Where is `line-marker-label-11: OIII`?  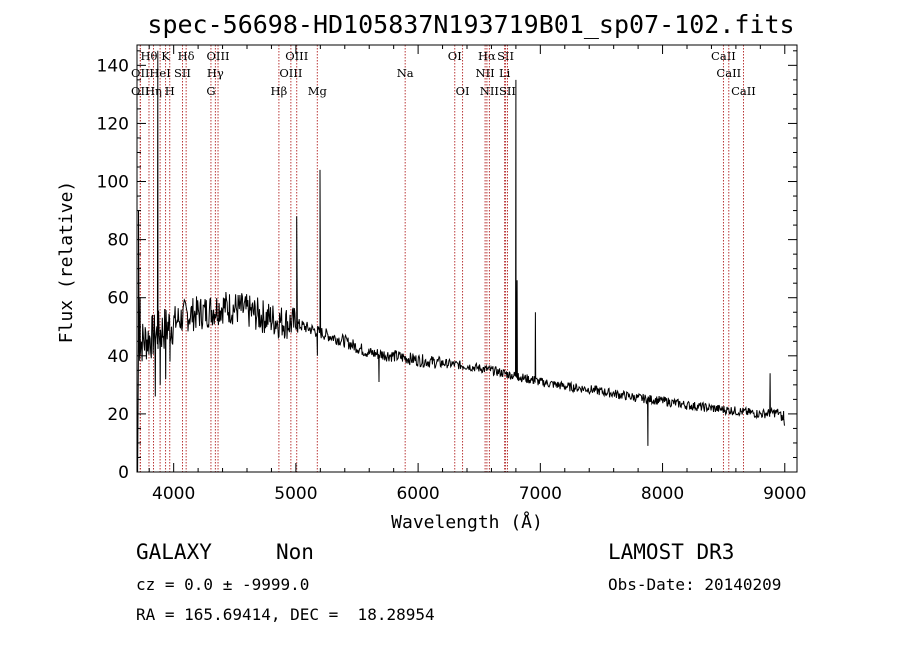
line-marker-label-11: OIII is located at coordinates (218, 56).